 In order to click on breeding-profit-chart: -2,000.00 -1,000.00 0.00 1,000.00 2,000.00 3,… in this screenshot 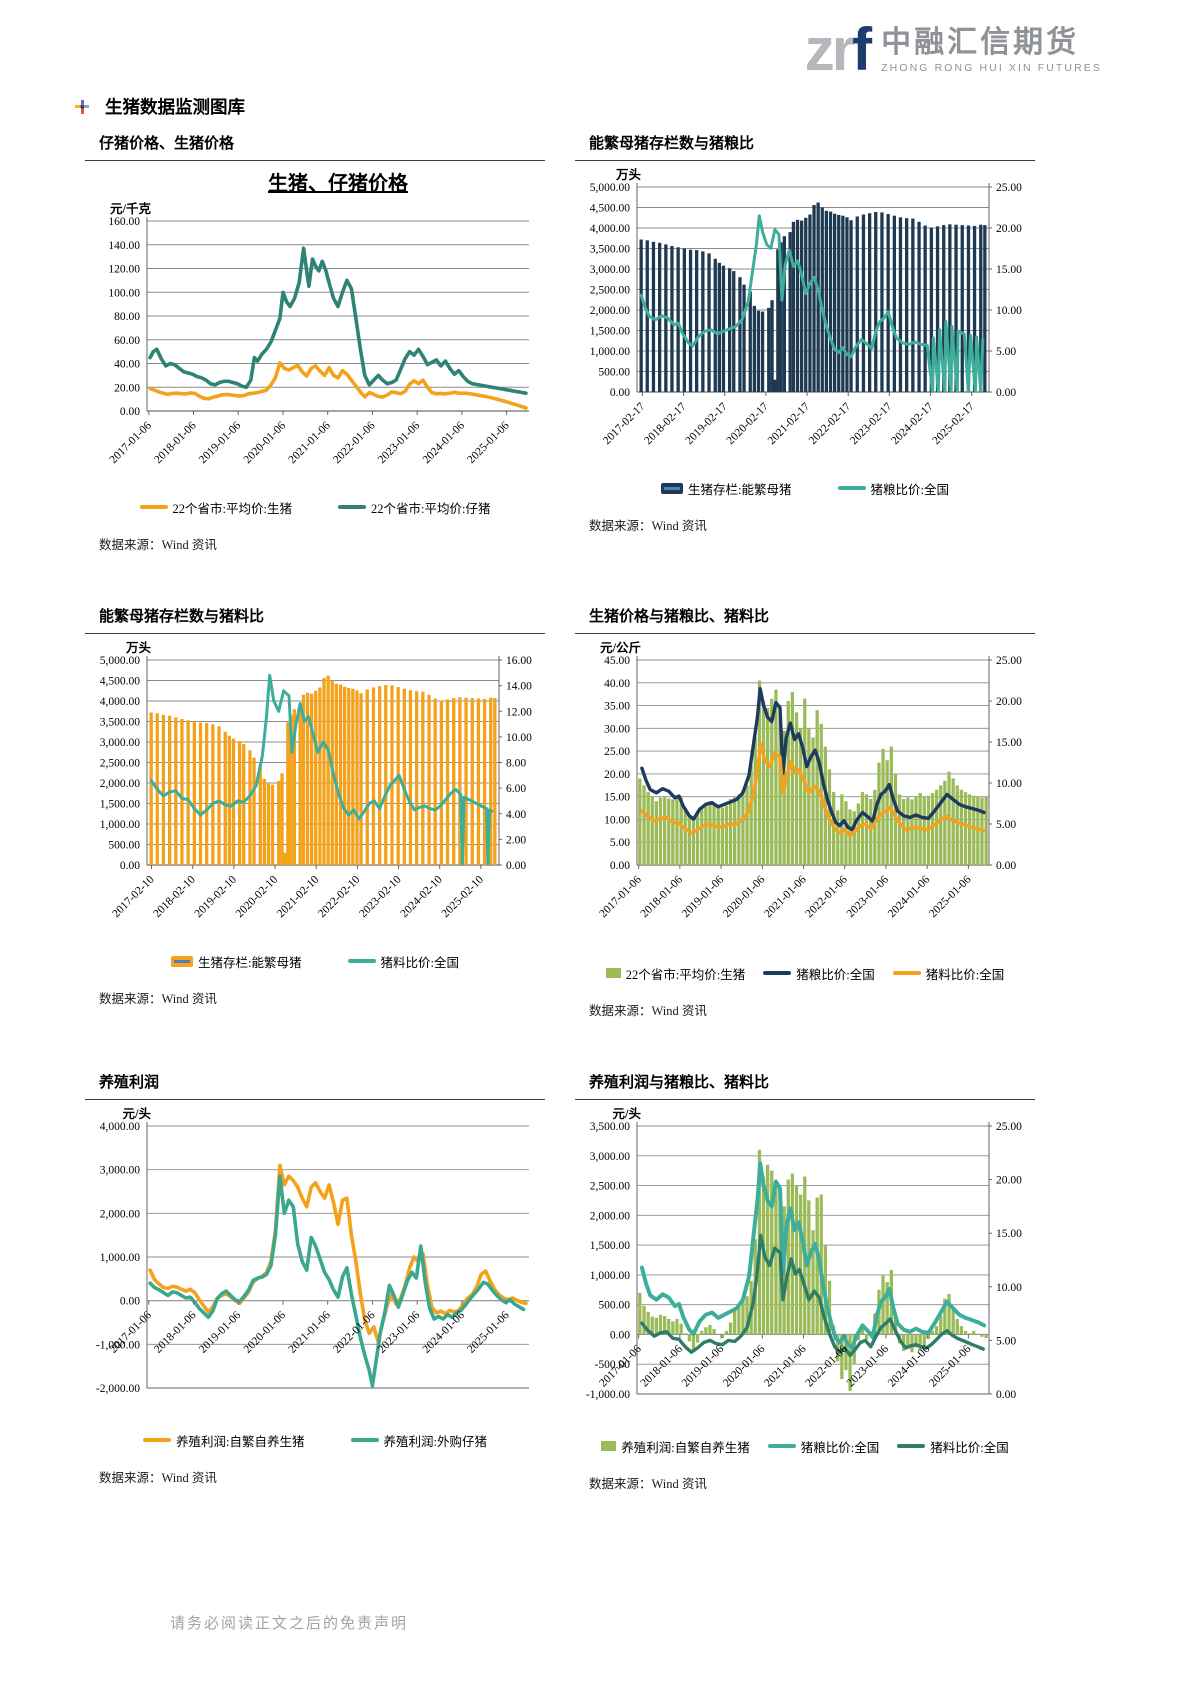, I will do `click(315, 1260)`.